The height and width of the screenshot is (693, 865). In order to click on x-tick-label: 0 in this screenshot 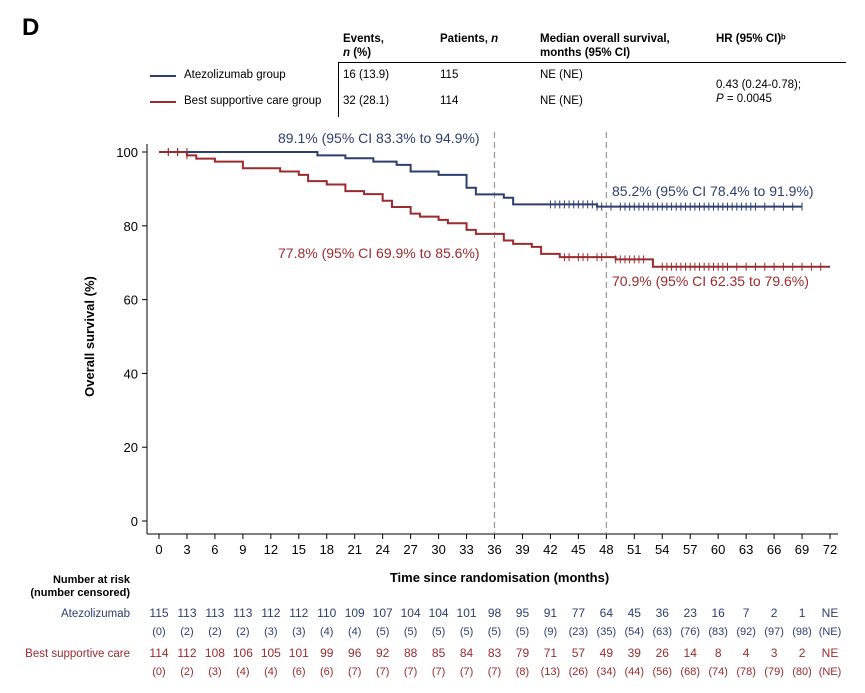, I will do `click(158, 549)`.